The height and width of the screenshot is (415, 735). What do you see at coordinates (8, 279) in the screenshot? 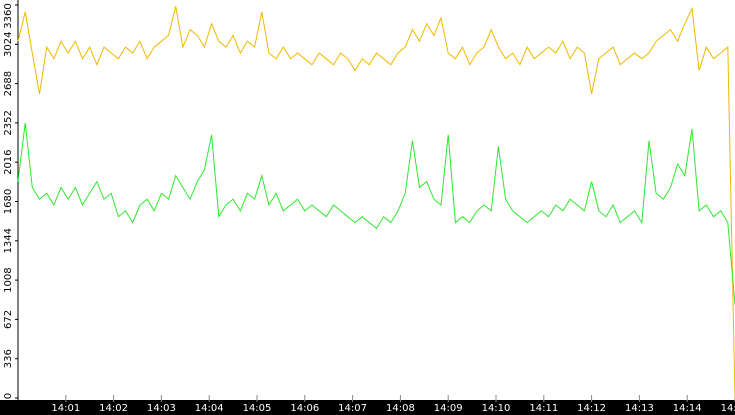
I see `y-tick-label: 1008` at bounding box center [8, 279].